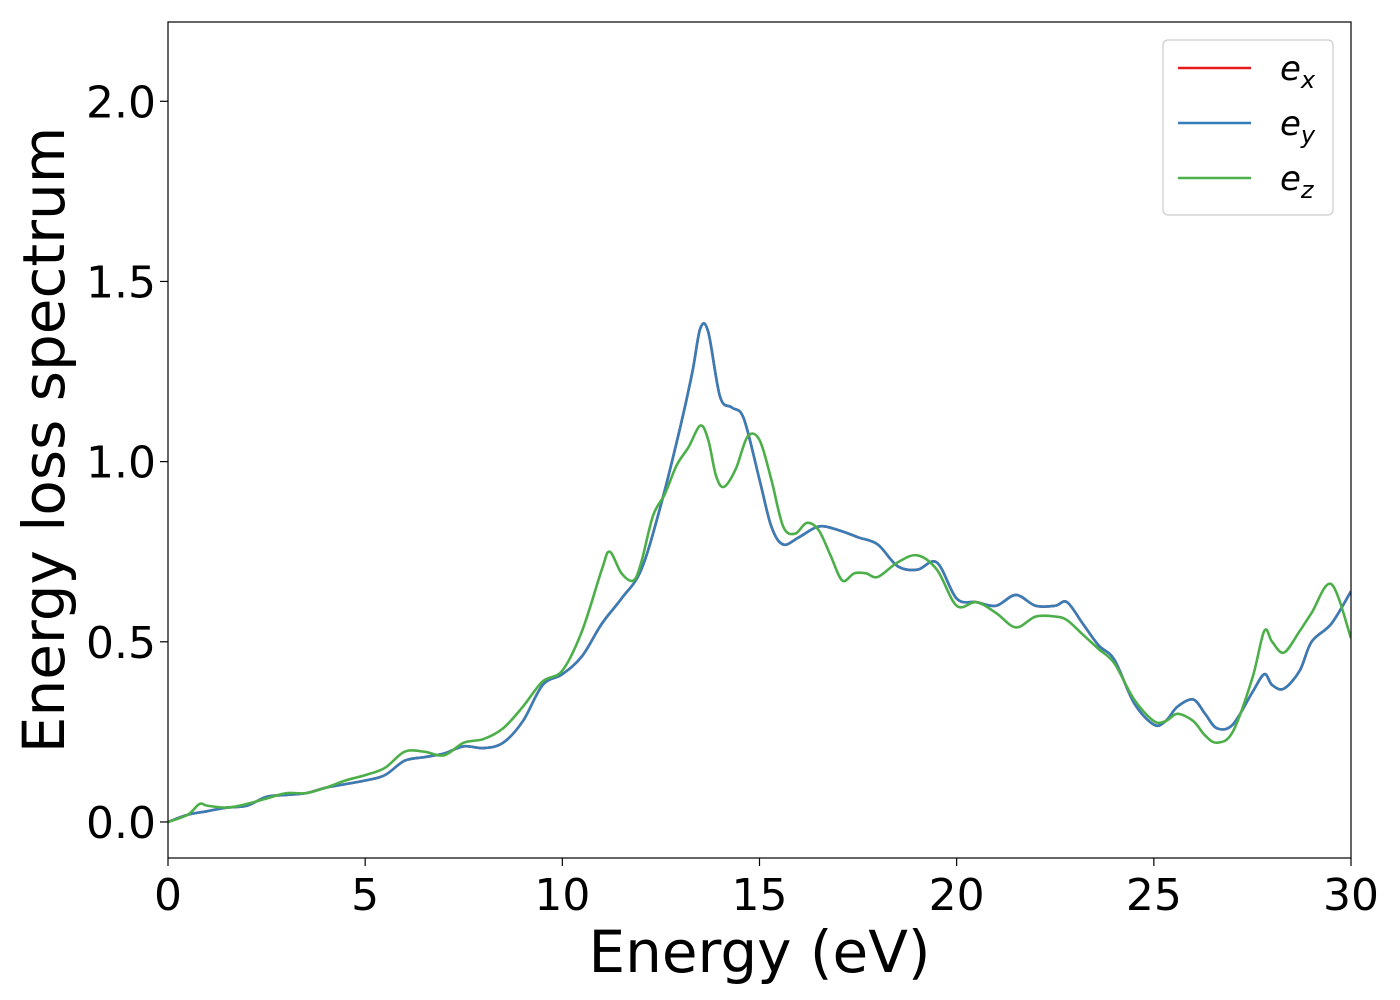 This screenshot has height=1000, width=1400. What do you see at coordinates (1298, 126) in the screenshot?
I see `legend-label: ey` at bounding box center [1298, 126].